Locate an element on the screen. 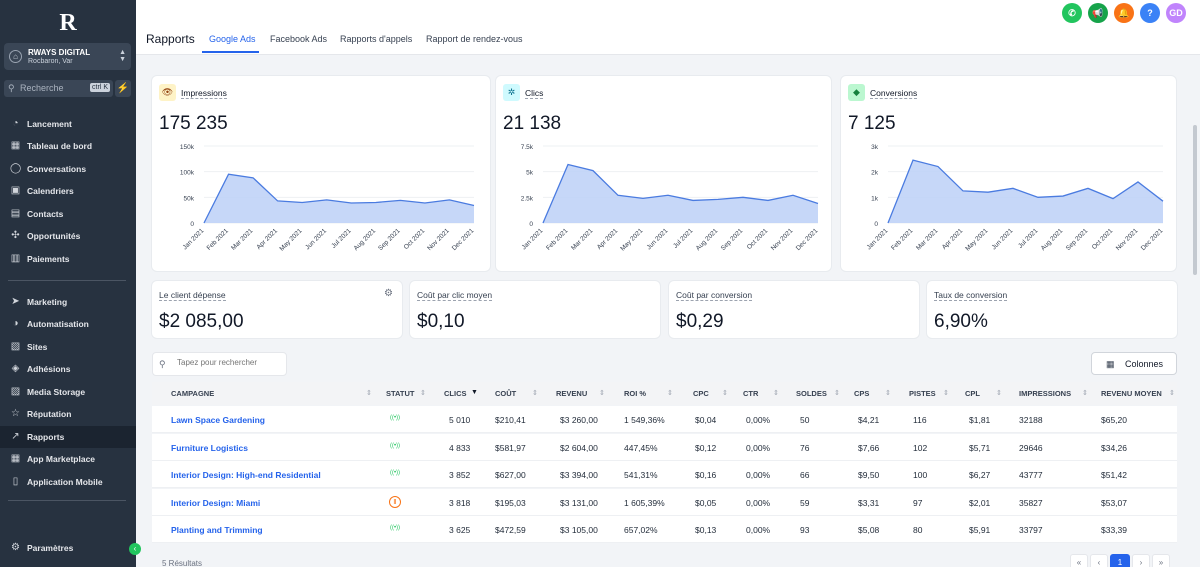  sidebar-item-app-marketplace: ▦ App Marketplace is located at coordinates (68, 459).